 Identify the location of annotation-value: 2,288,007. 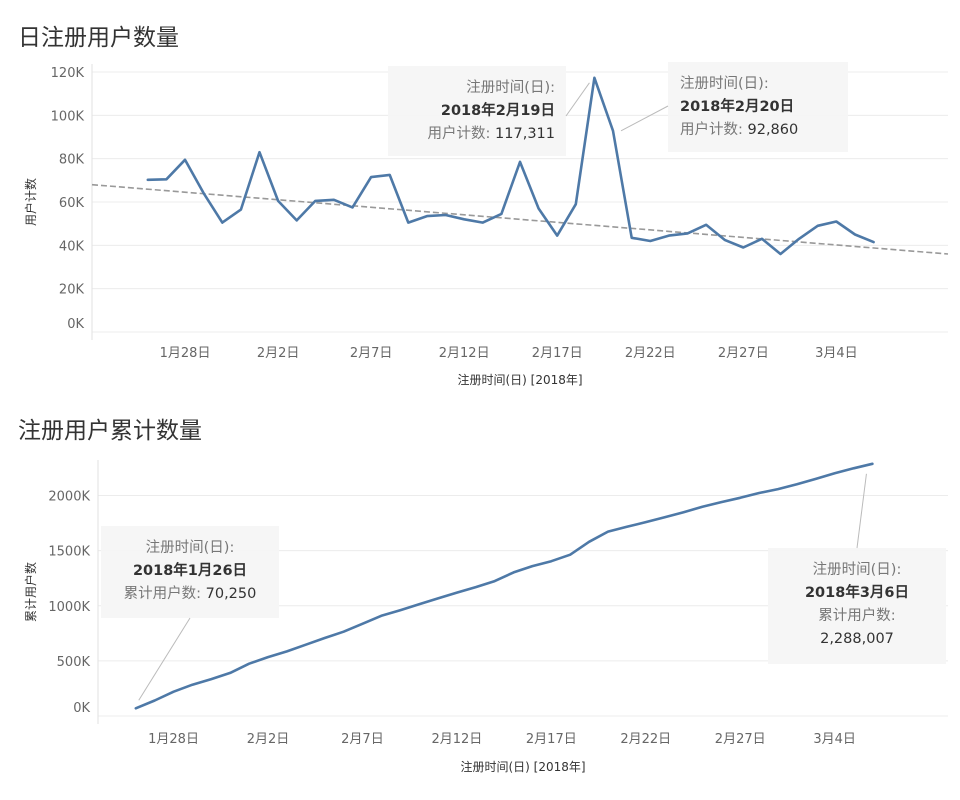
(857, 639).